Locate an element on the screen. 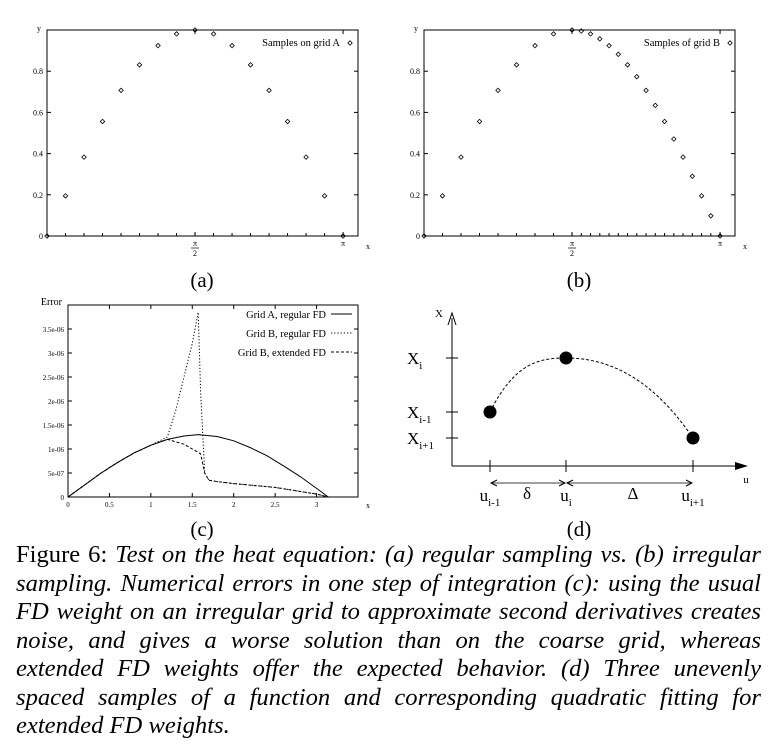 The width and height of the screenshot is (775, 753). y-tick-label: 1.5e-06 is located at coordinates (54, 426).